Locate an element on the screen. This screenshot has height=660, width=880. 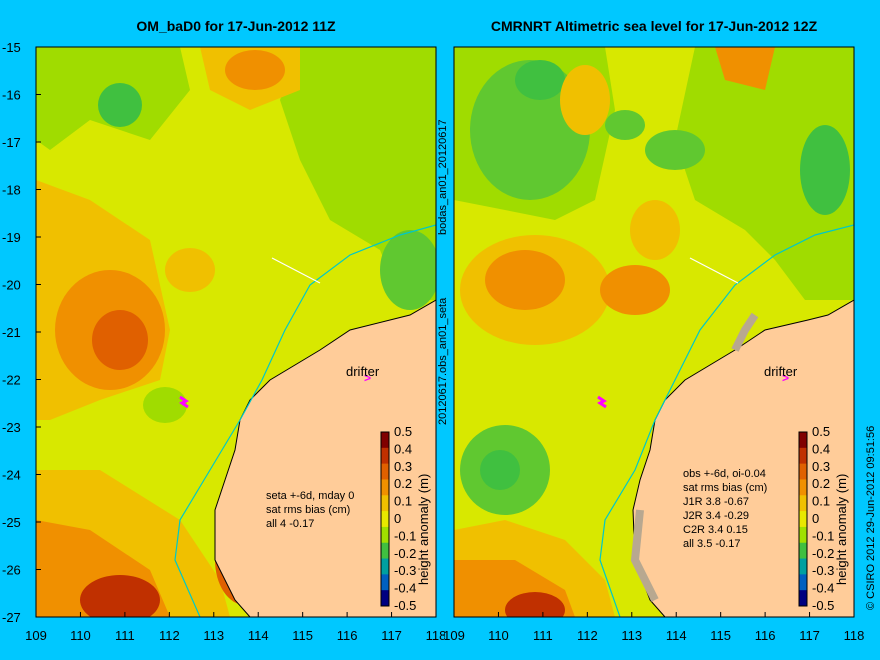
right-stat-line: all 3.5 -0.17 is located at coordinates (711, 544).